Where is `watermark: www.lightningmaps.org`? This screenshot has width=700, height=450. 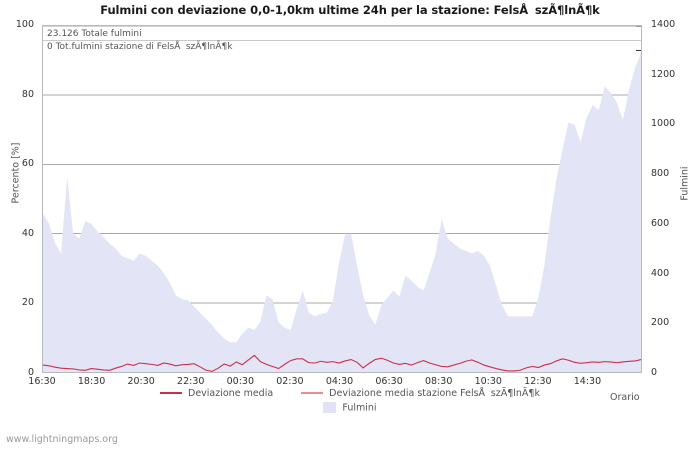 watermark: www.lightningmaps.org is located at coordinates (62, 439).